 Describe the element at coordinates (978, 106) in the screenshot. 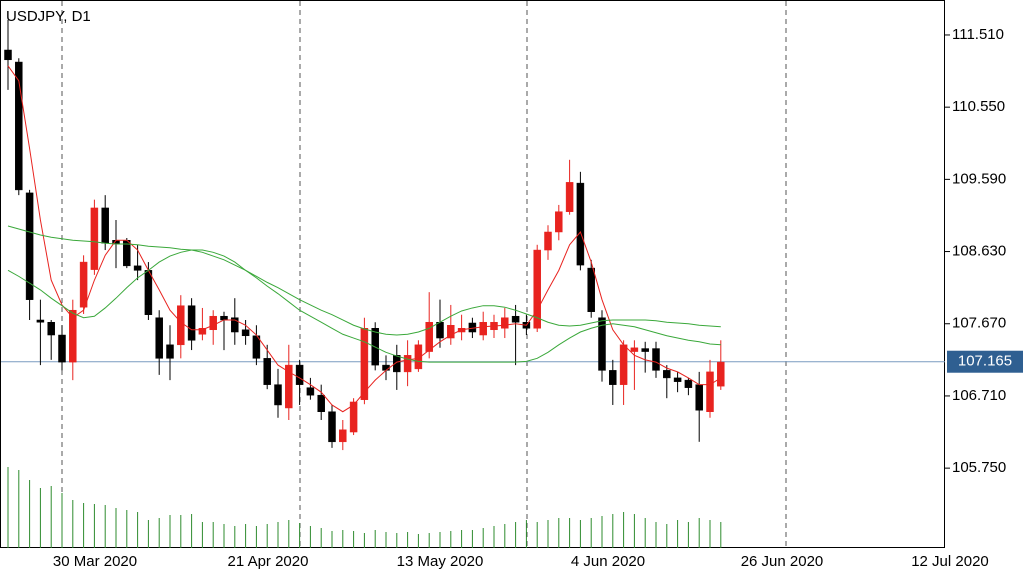

I see `y-tick-label: 110.550` at that location.